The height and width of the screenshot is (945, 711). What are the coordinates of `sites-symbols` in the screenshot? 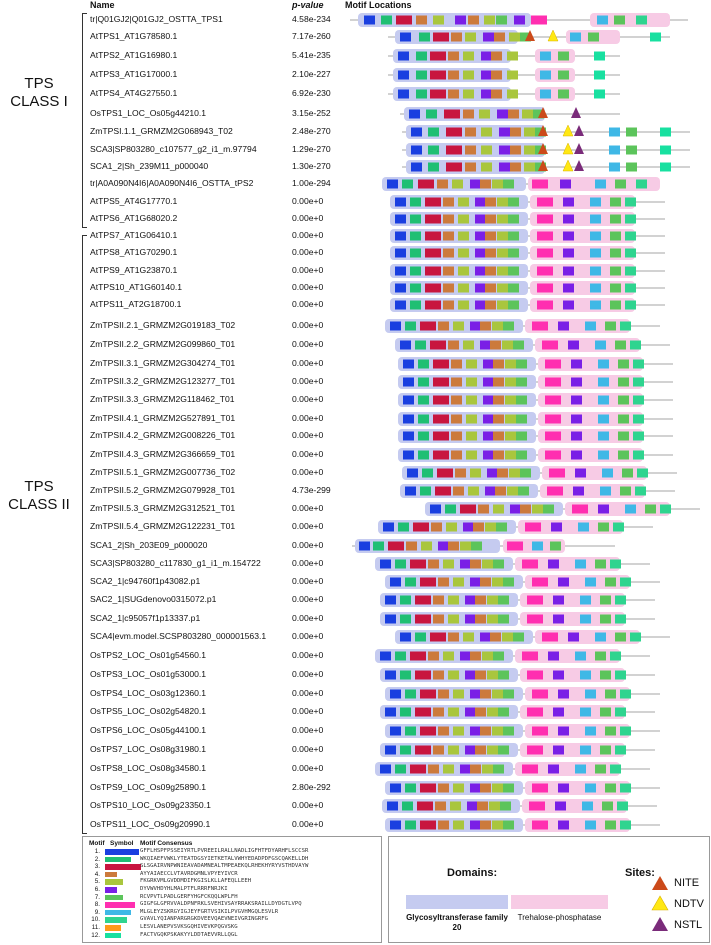 It's located at (660, 903).